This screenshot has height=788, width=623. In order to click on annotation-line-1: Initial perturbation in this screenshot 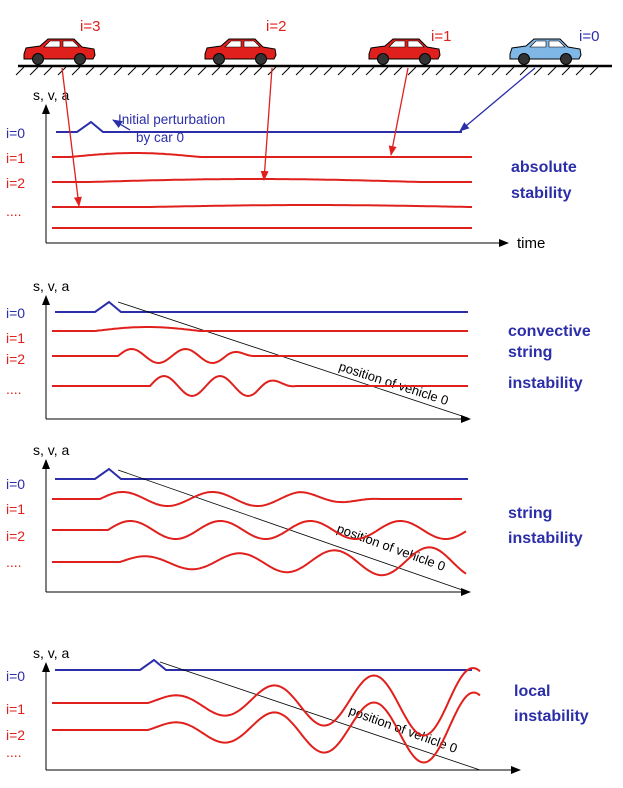, I will do `click(171, 119)`.